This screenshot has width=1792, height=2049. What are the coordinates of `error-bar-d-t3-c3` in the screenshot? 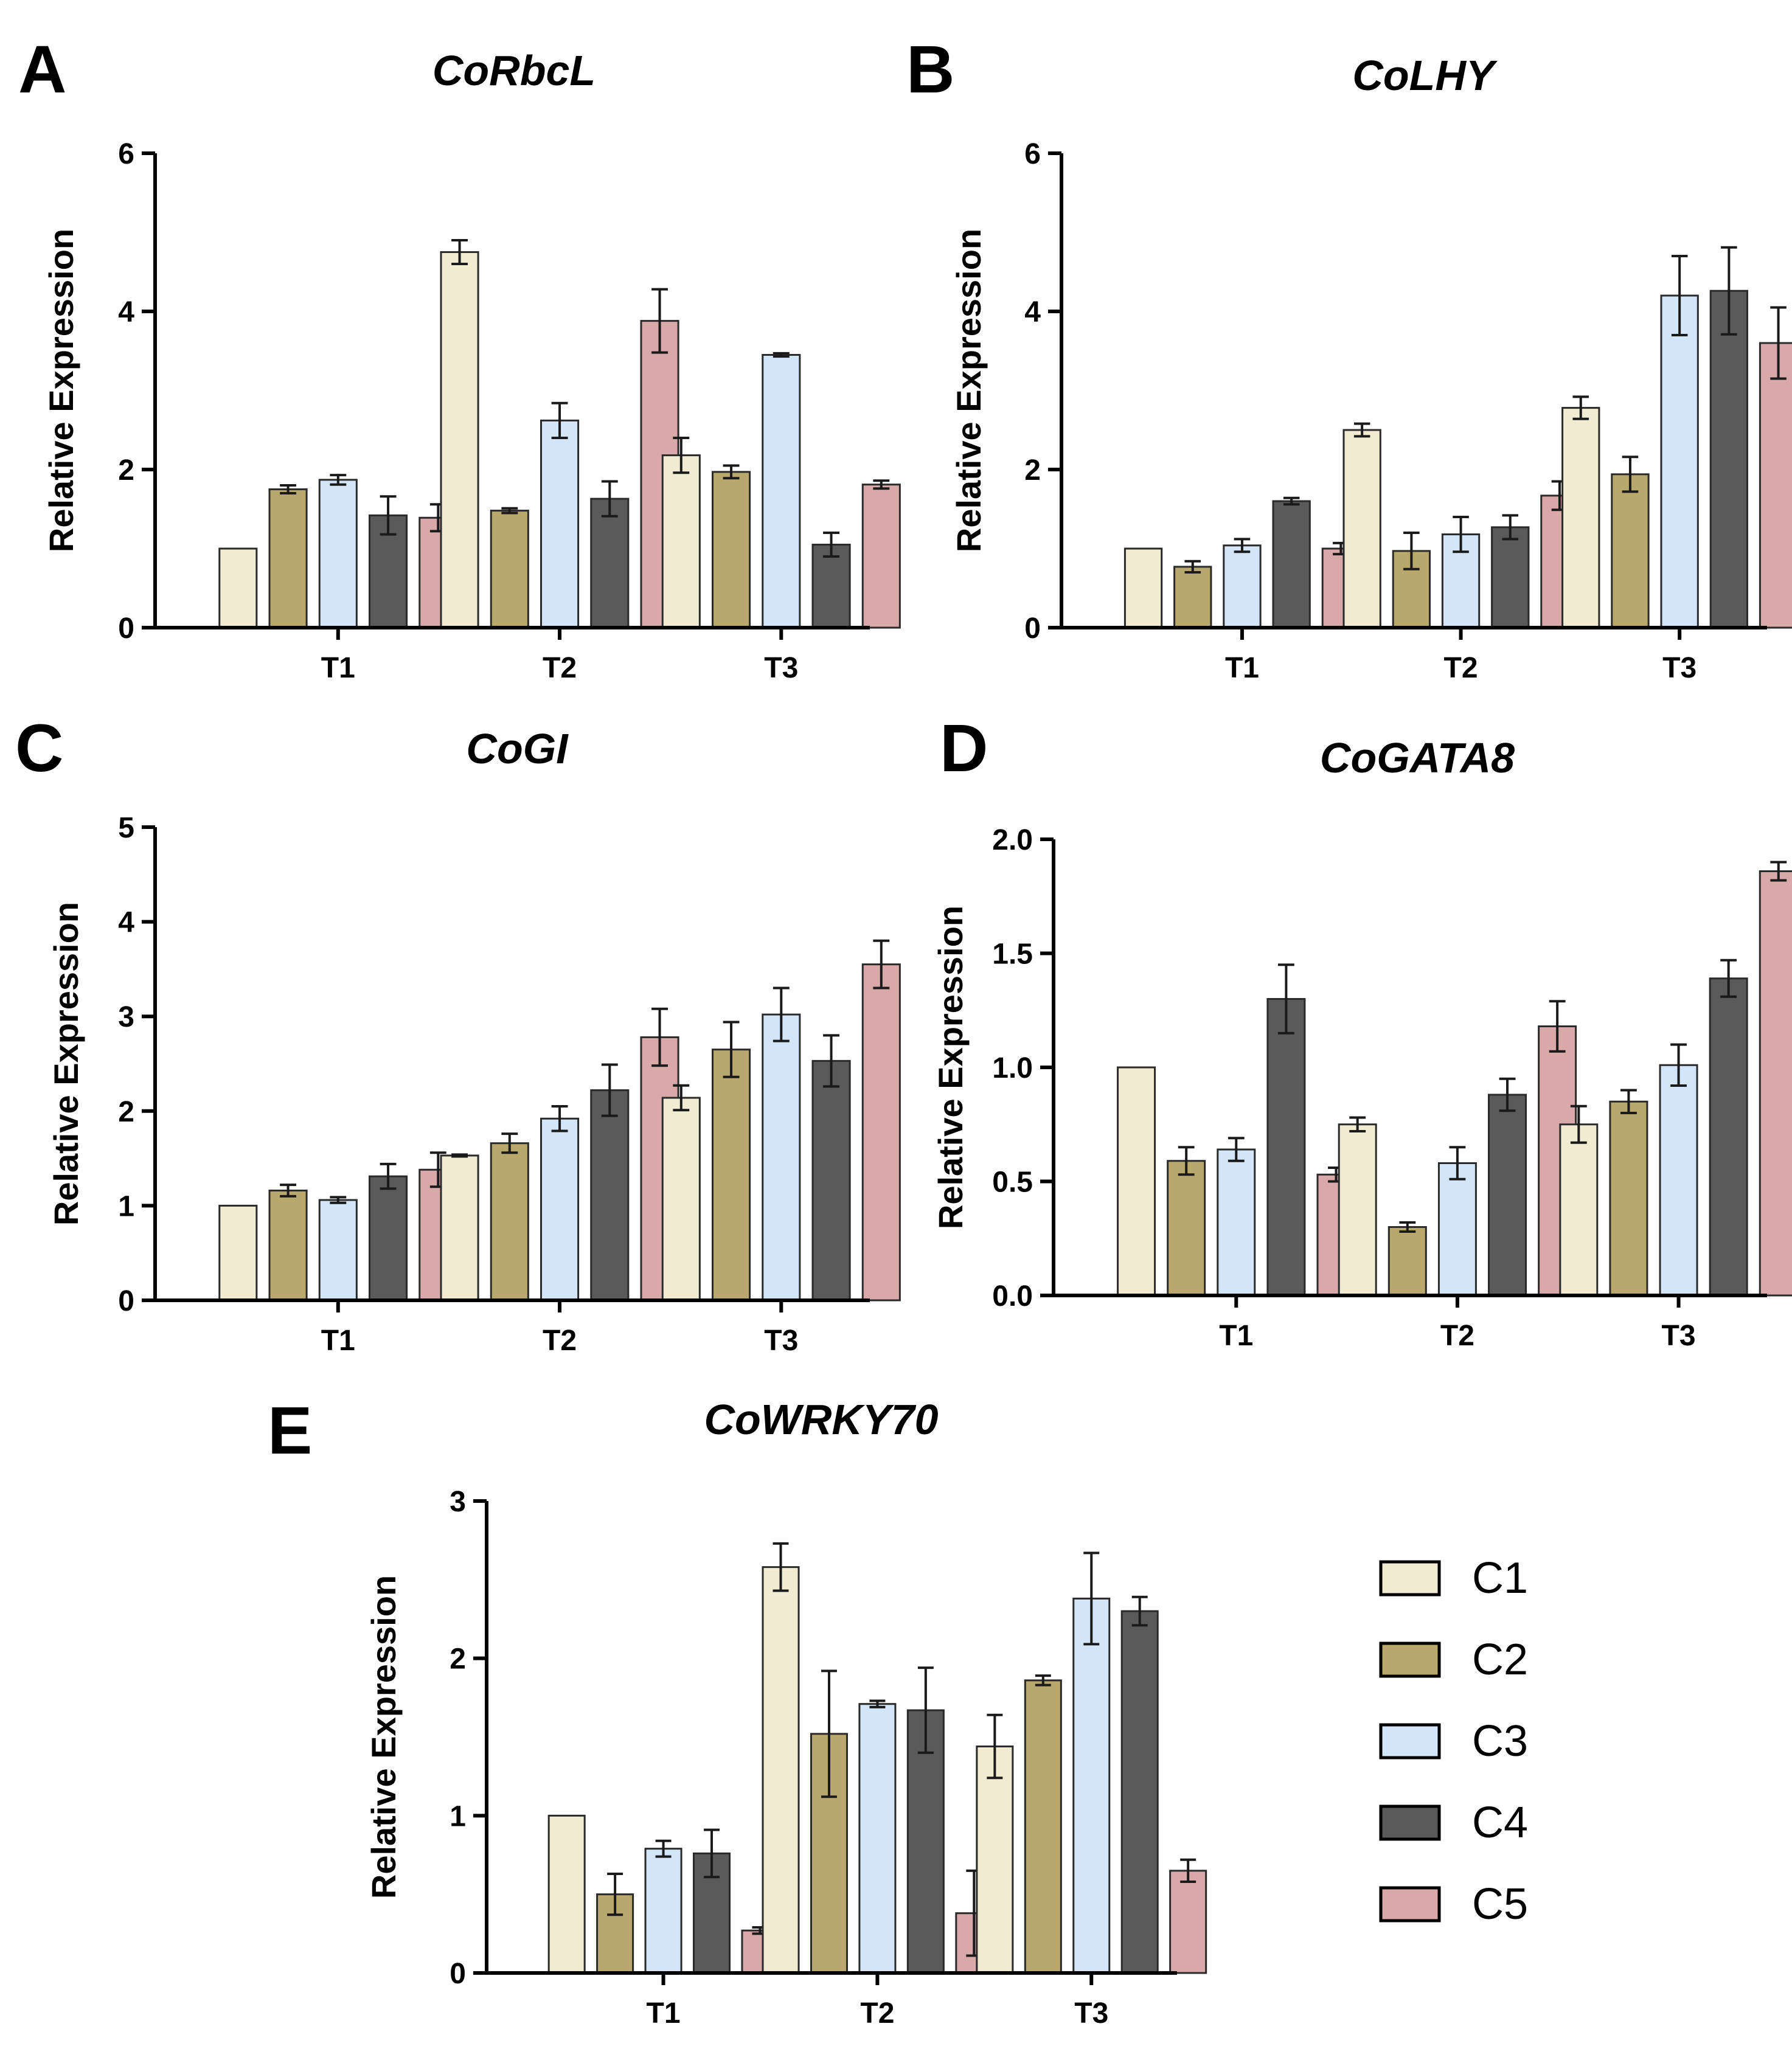 It's located at (1678, 1065).